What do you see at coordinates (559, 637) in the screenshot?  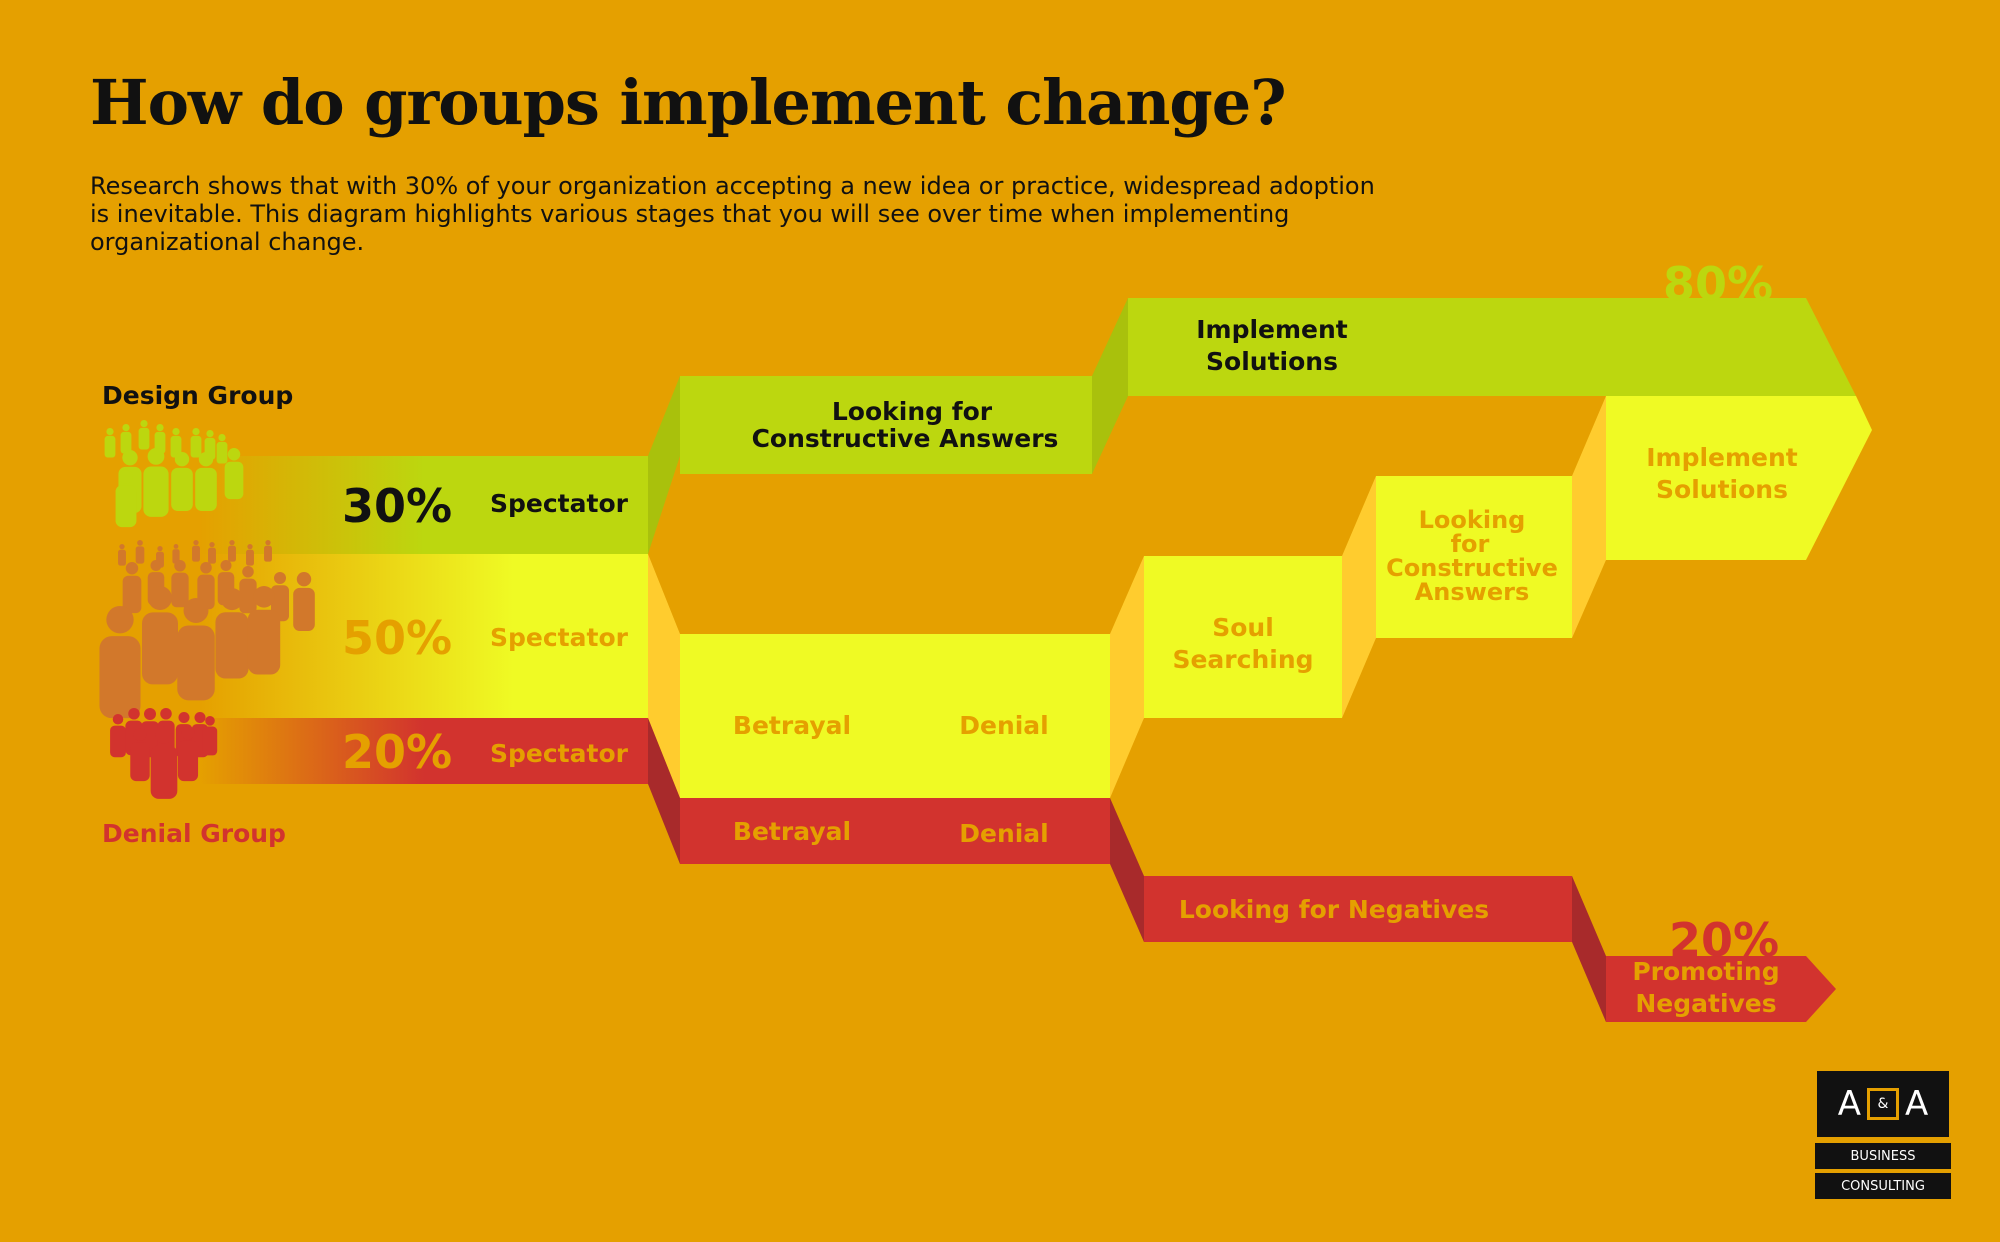 I see `yellow-start-label: Spectator` at bounding box center [559, 637].